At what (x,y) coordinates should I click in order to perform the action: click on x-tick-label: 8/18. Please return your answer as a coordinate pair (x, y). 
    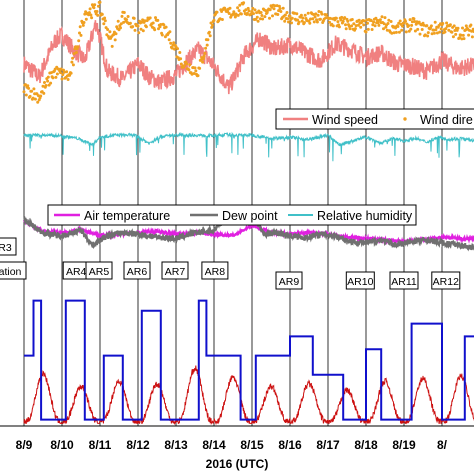
    Looking at the image, I should click on (366, 445).